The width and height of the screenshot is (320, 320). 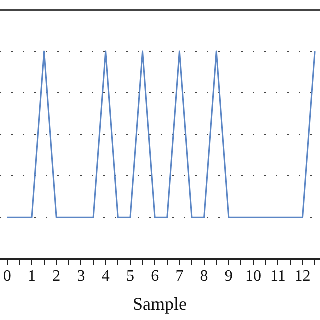 What do you see at coordinates (7, 277) in the screenshot?
I see `x-tick-label: 0` at bounding box center [7, 277].